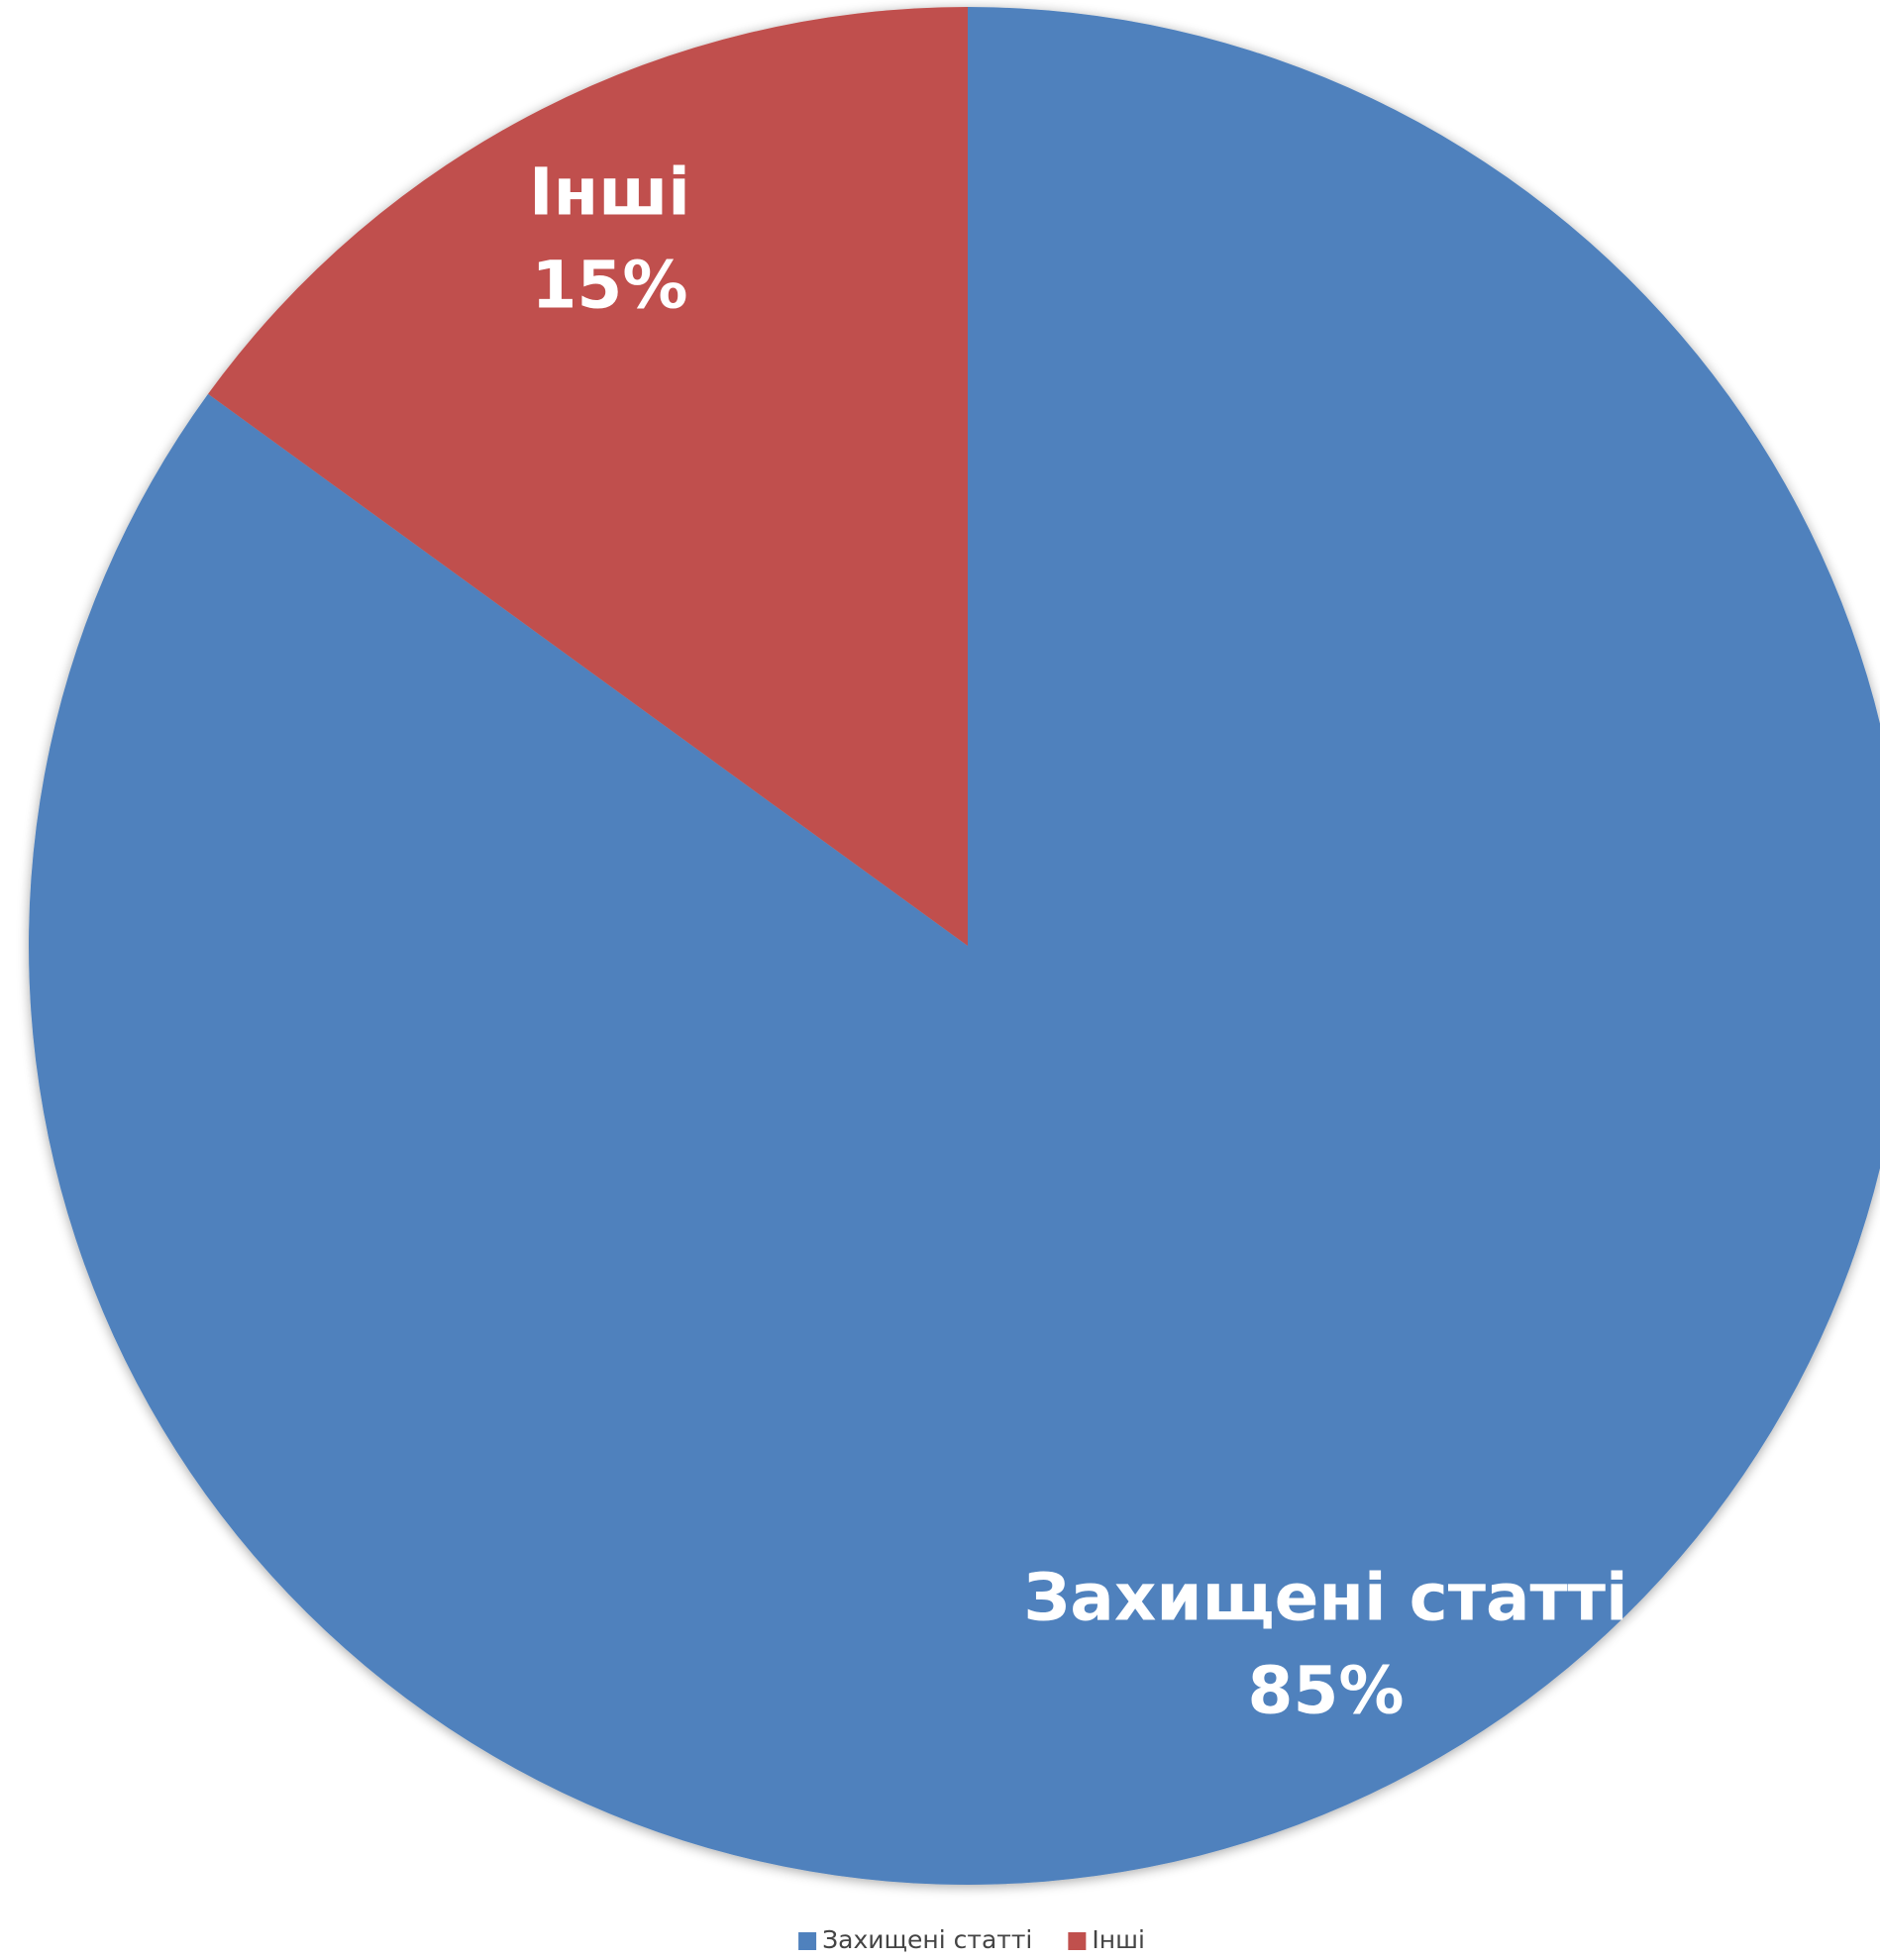  Describe the element at coordinates (1118, 1940) in the screenshot. I see `legend-label: Інші` at that location.